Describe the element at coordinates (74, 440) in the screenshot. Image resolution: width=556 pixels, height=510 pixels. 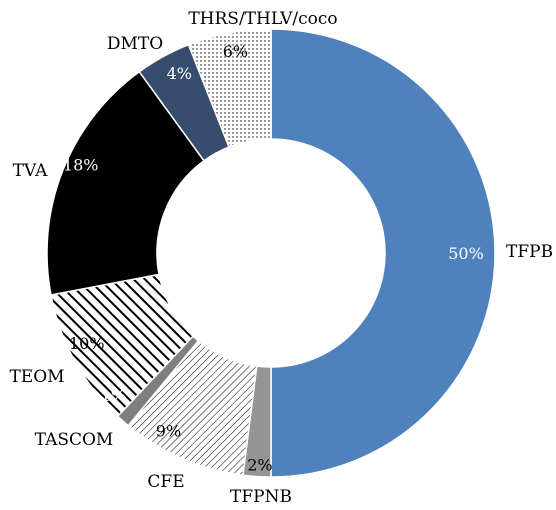
I see `category-label-tascom: TASCOM` at that location.